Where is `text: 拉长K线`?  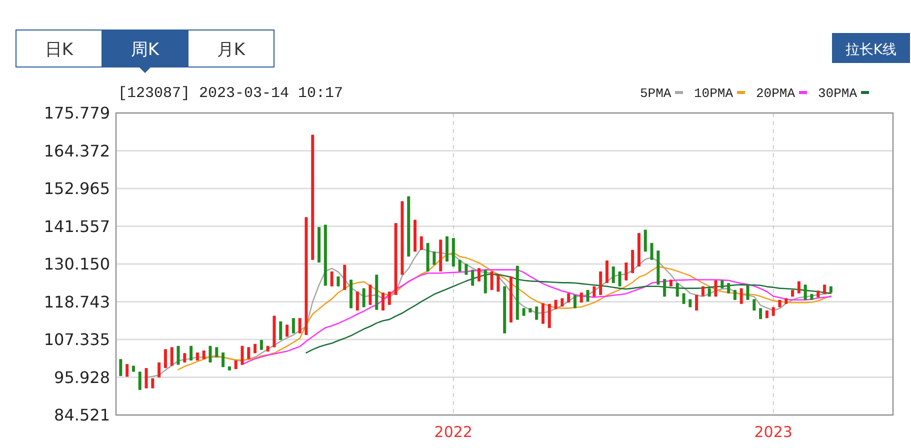
text: 拉长K线 is located at coordinates (871, 50).